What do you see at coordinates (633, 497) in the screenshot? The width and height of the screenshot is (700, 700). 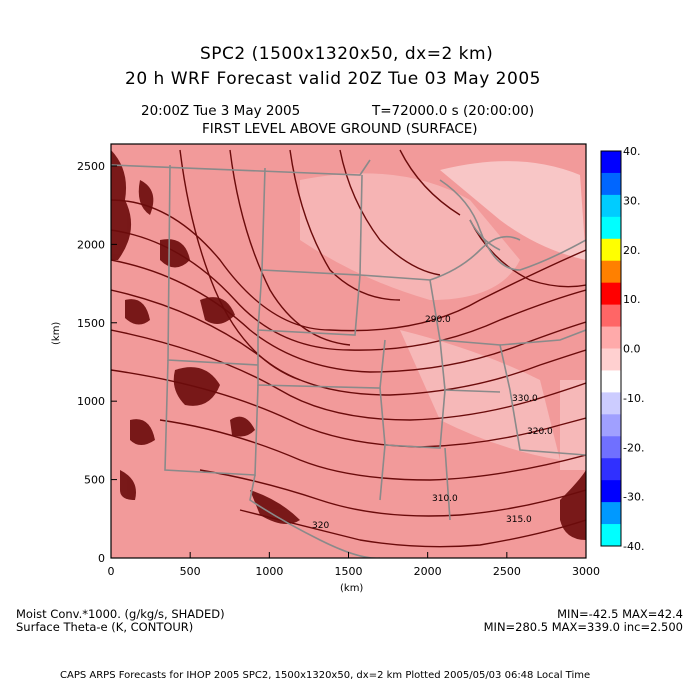 I see `colorbar-tick-label: -30.` at bounding box center [633, 497].